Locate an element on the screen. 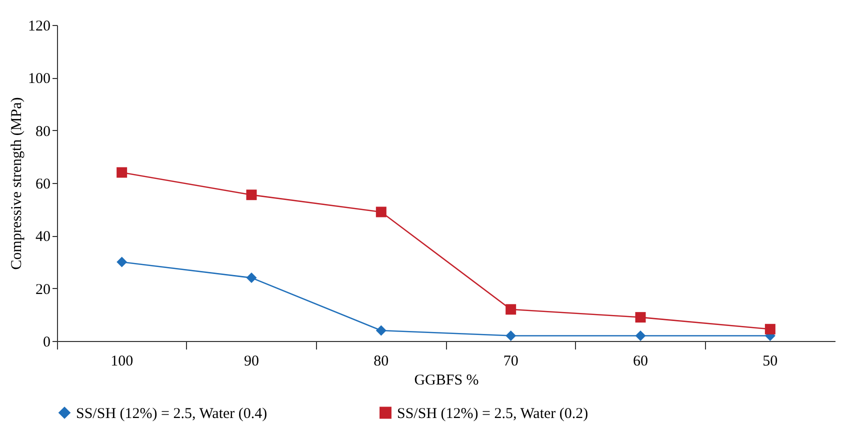 The image size is (843, 429). y-tick-label: 0 is located at coordinates (46, 342).